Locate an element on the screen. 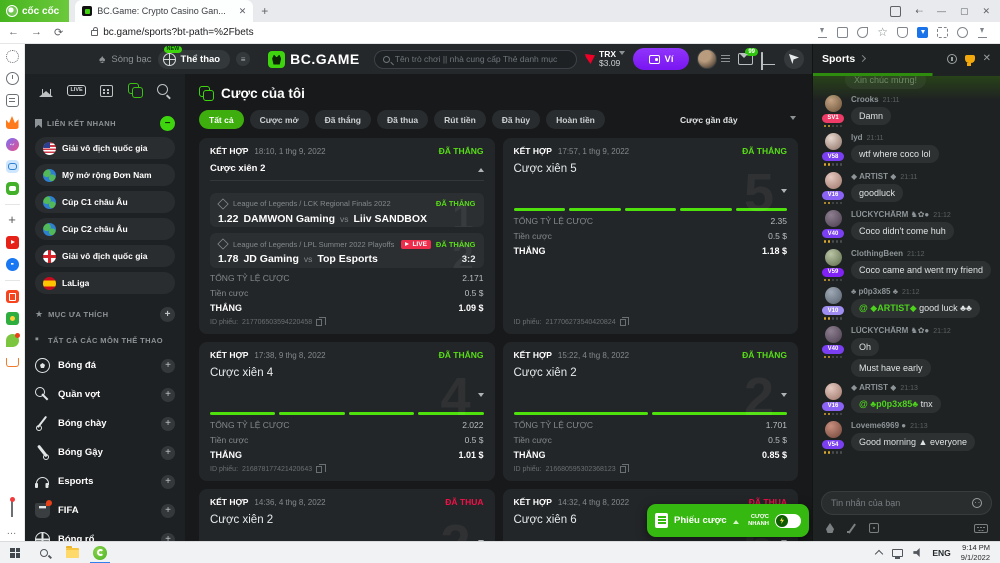  username: ♣ p0p3x85 ♣ is located at coordinates (874, 291).